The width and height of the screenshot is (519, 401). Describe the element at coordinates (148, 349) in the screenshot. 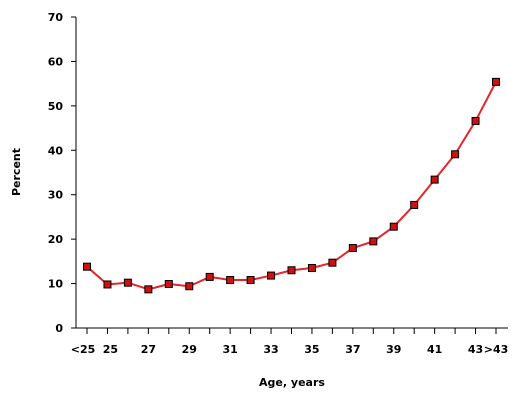

I see `x-tick-label: 27` at that location.